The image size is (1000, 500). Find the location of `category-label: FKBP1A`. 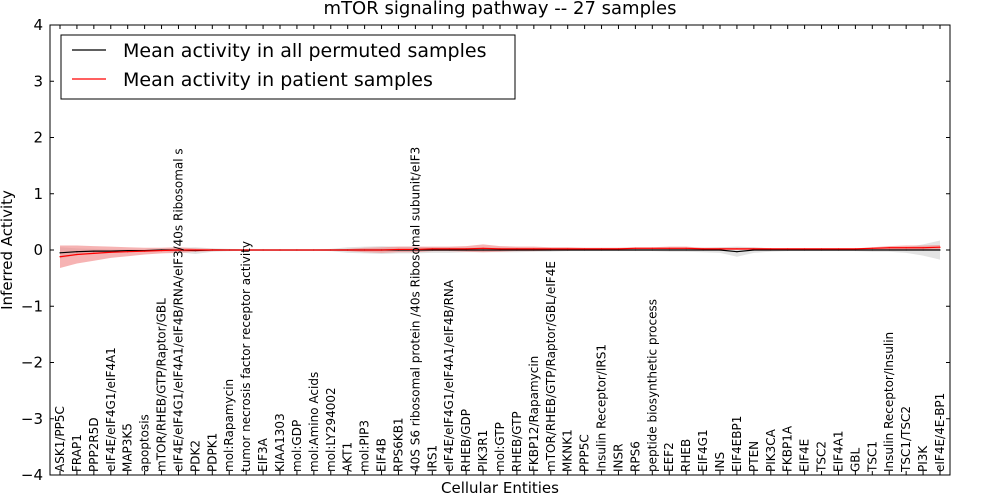

category-label: FKBP1A is located at coordinates (788, 448).